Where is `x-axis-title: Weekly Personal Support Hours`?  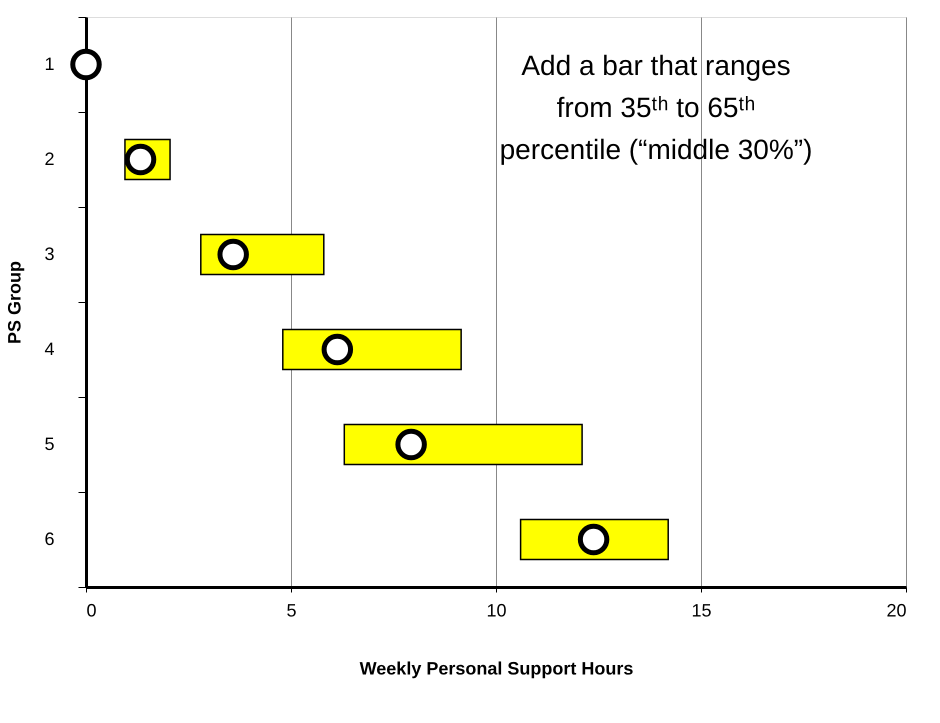
x-axis-title: Weekly Personal Support Hours is located at coordinates (497, 668).